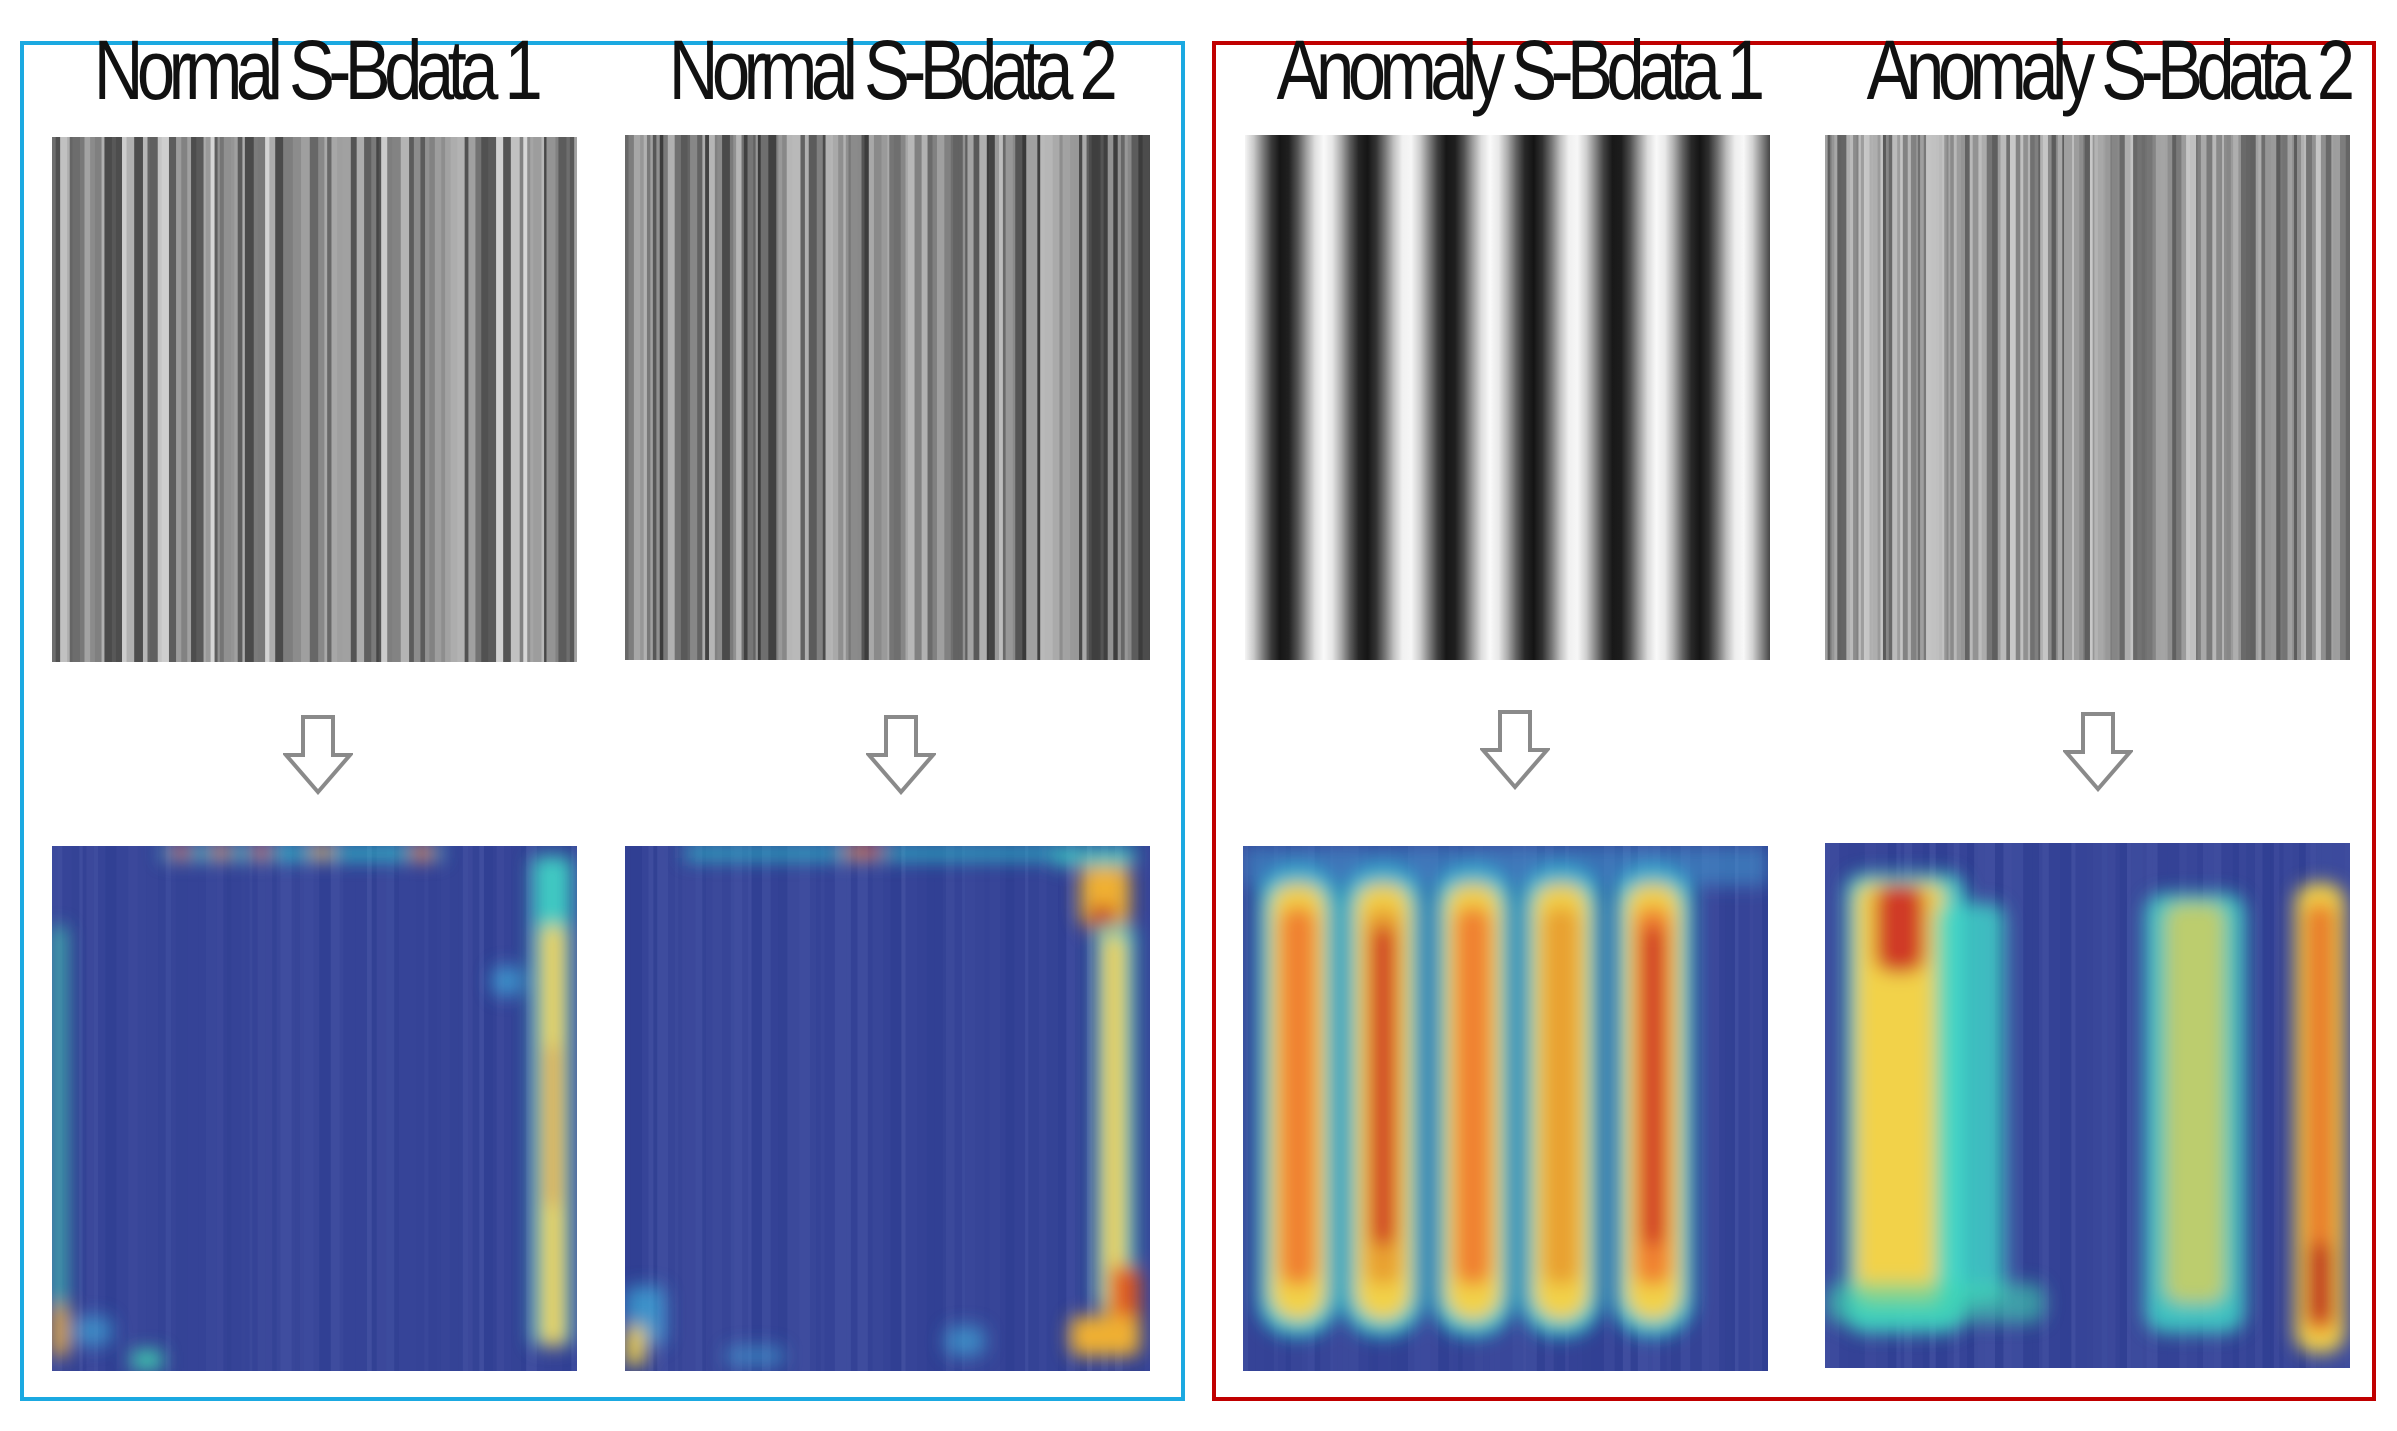 The height and width of the screenshot is (1431, 2397). I want to click on column-title-normal-2: Normal S-Bdata 2, so click(893, 70).